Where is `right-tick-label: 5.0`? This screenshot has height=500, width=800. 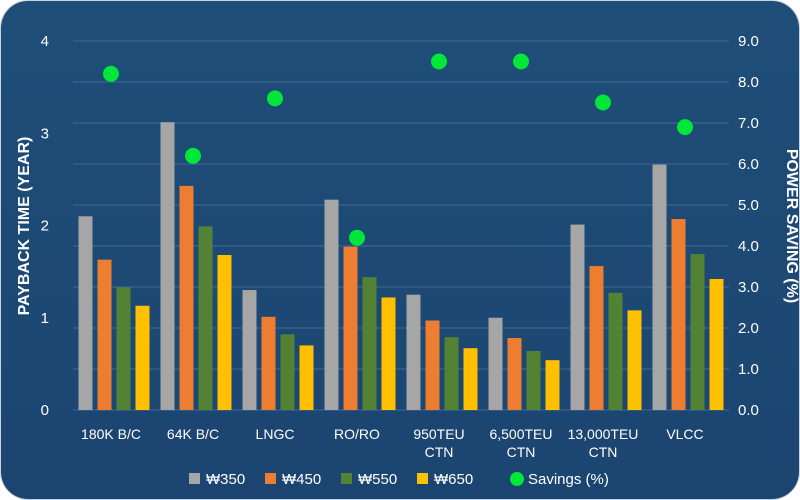 right-tick-label: 5.0 is located at coordinates (748, 205).